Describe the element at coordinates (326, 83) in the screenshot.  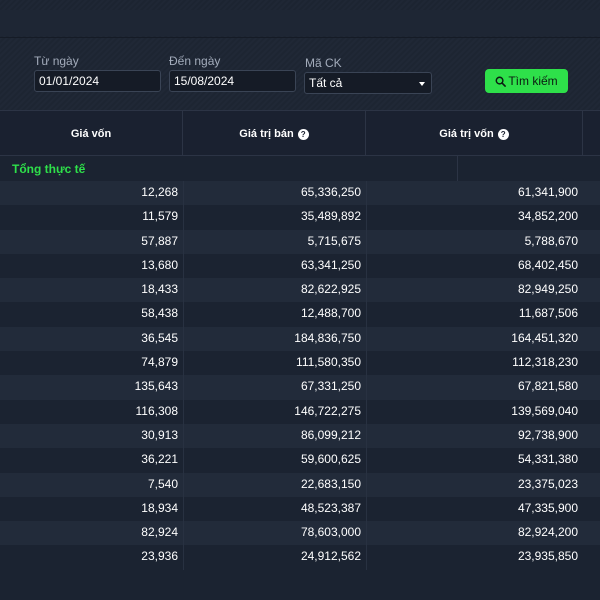
I see `stock-code-value: Tất cả` at that location.